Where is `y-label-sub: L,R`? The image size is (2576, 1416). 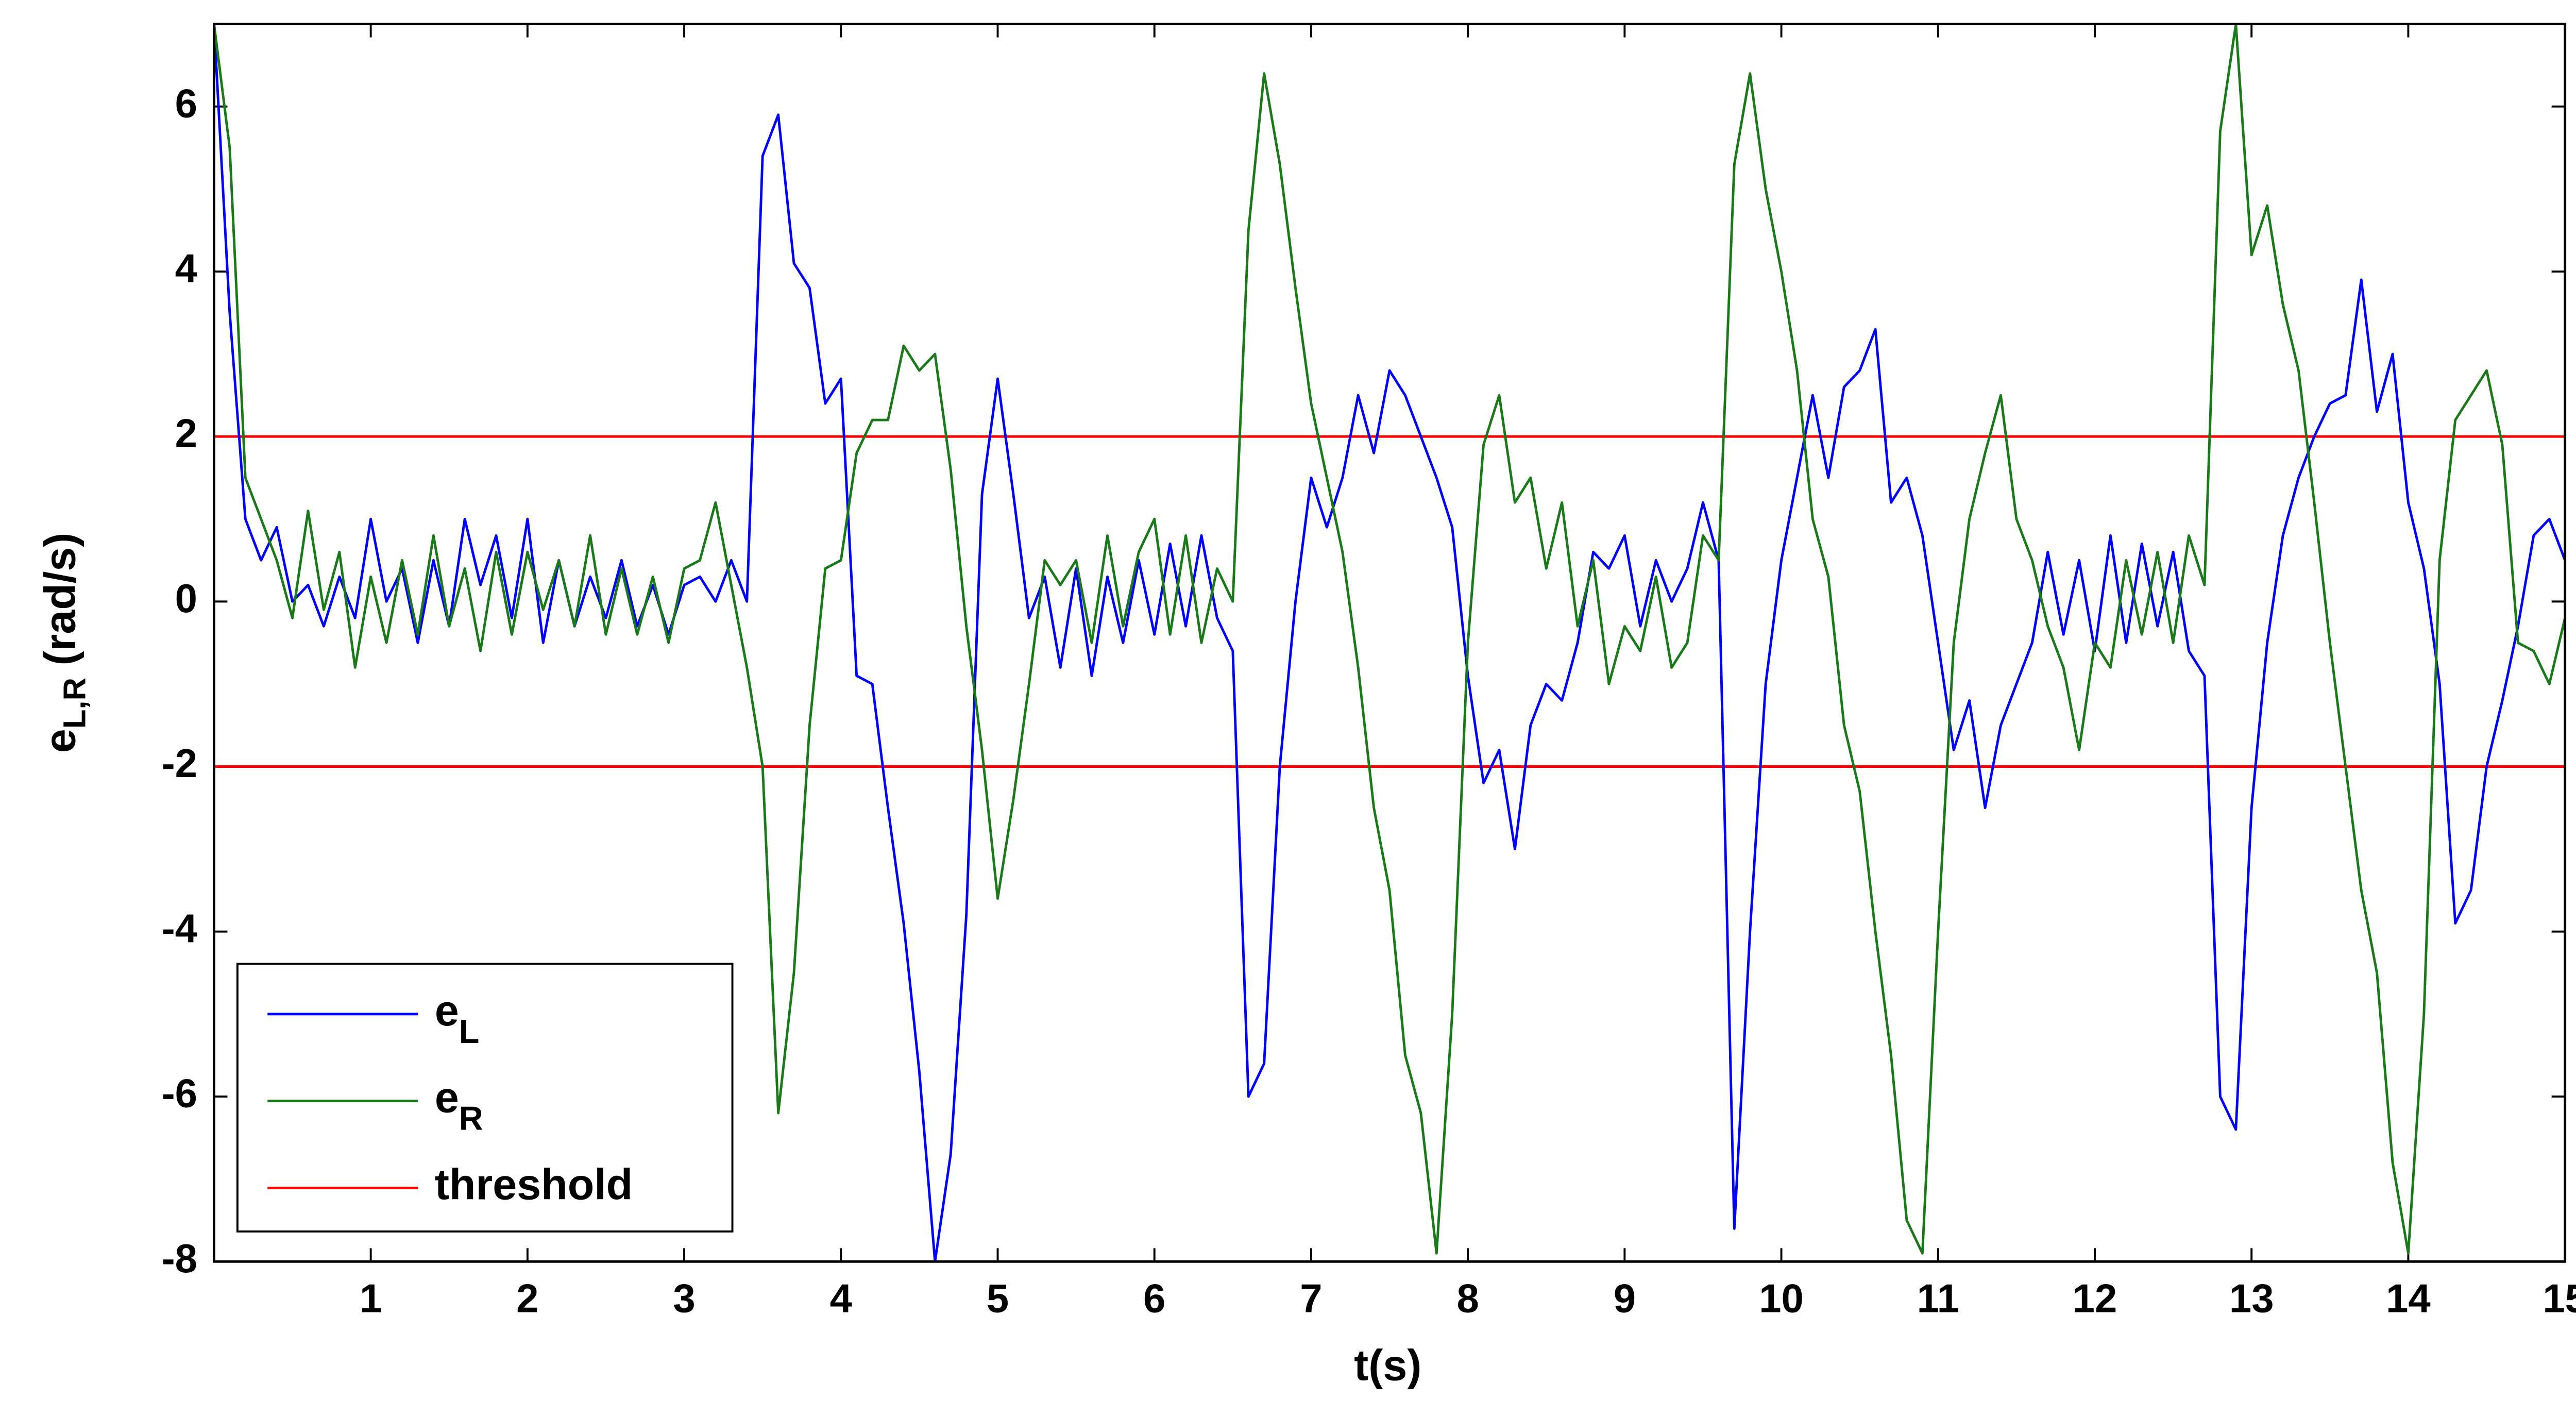 y-label-sub: L,R is located at coordinates (75, 703).